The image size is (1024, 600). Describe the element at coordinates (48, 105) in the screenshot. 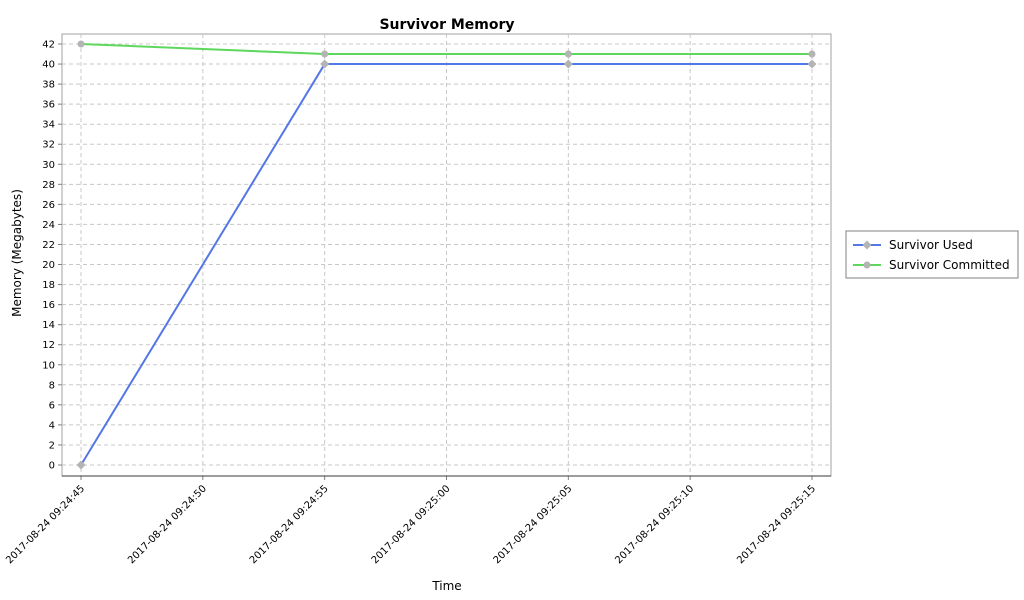

I see `y-tick-label: 36` at that location.